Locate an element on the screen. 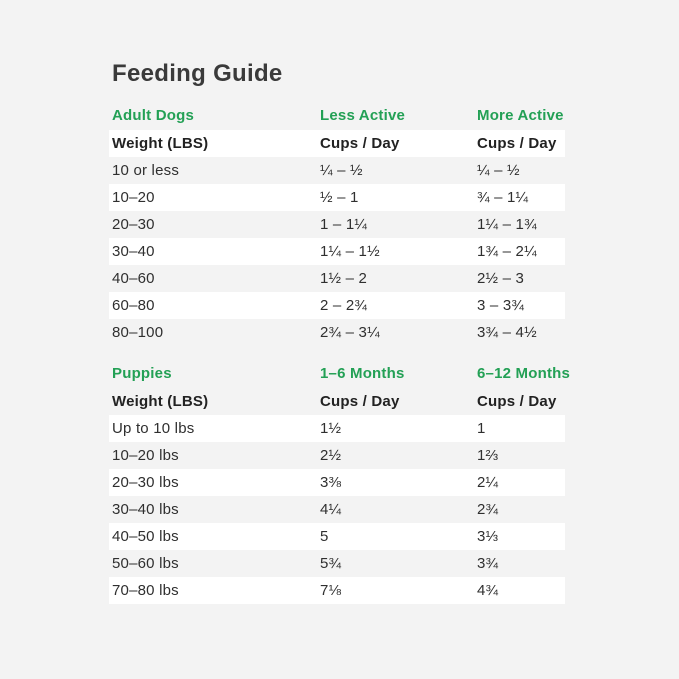 This screenshot has height=679, width=679. table-row: 30–40 lbs 4¼ 2¾ is located at coordinates (337, 509).